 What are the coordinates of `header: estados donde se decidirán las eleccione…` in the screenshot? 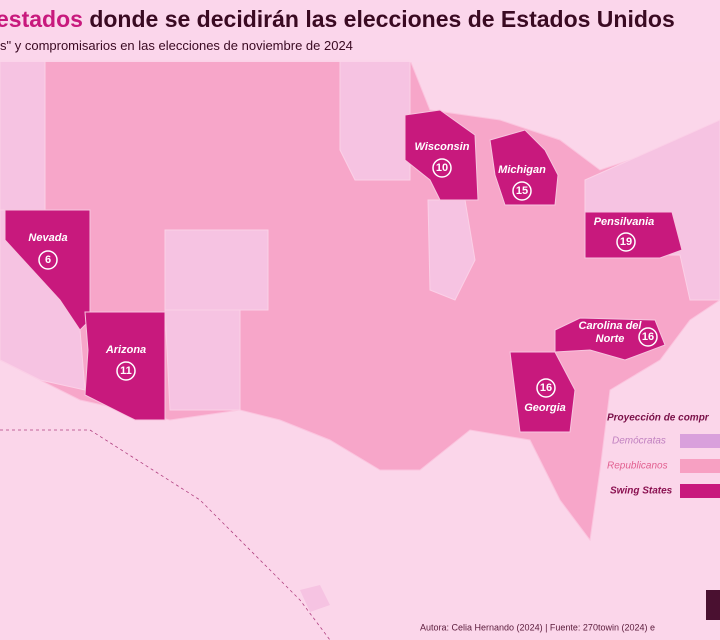 It's located at (360, 31).